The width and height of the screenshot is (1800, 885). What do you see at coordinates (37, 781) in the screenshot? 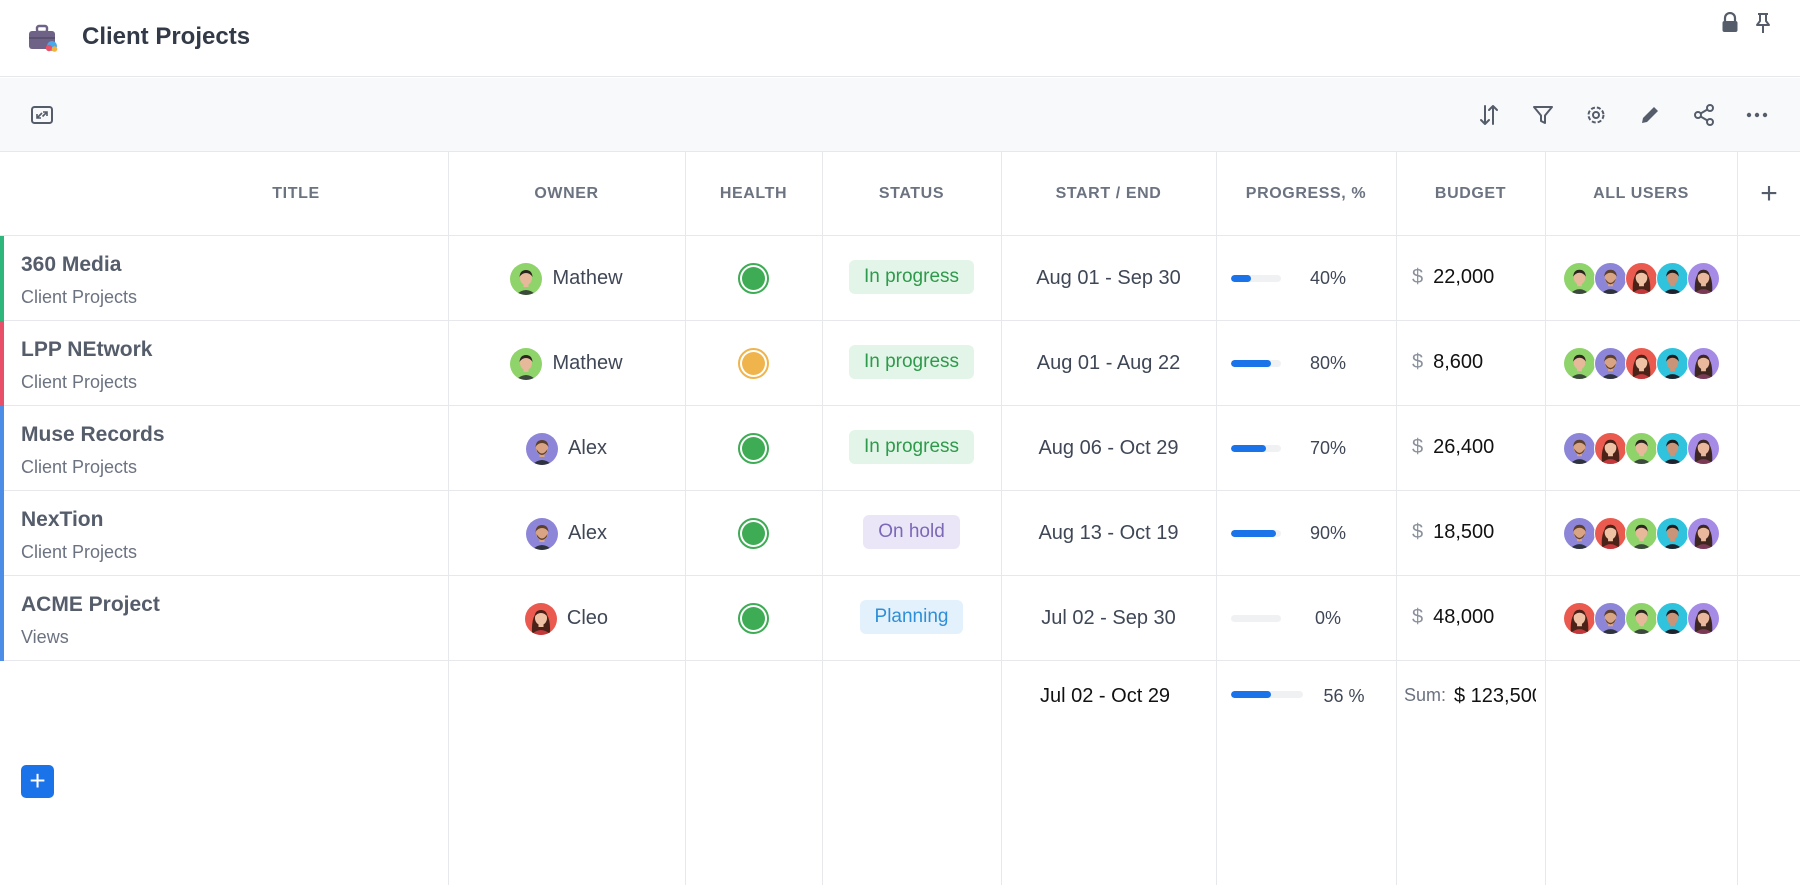
I see `add-row-button: +` at bounding box center [37, 781].